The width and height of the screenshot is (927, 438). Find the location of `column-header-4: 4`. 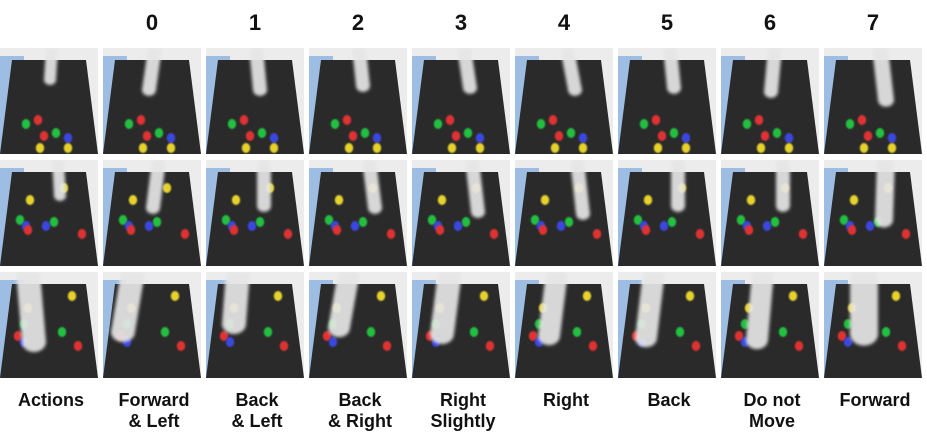

column-header-4: 4 is located at coordinates (564, 22).